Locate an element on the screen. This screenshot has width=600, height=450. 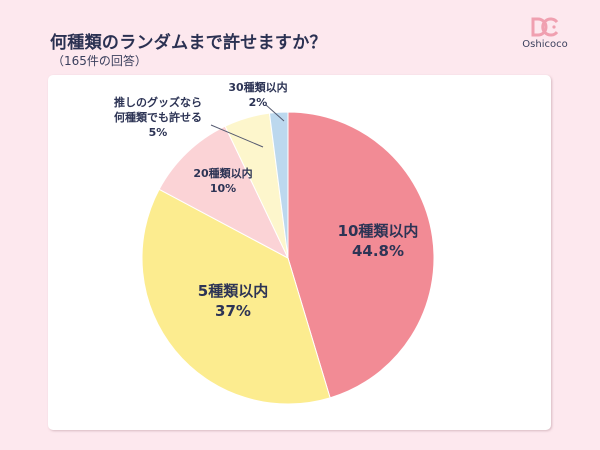
response-count: （165件の回答） is located at coordinates (99, 61).